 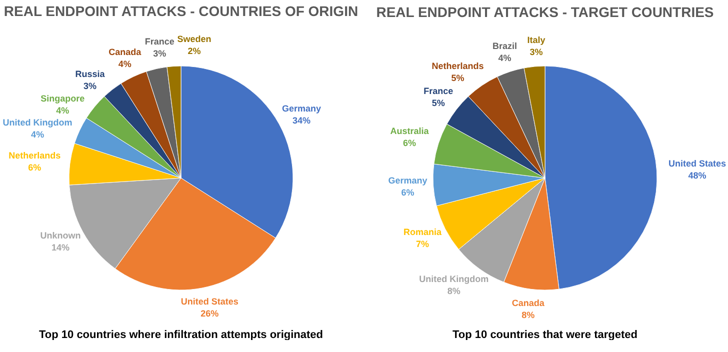 What do you see at coordinates (545, 12) in the screenshot?
I see `chart-title: REAL ENDPOINT ATTACKS - TARGET COUNTRIES` at bounding box center [545, 12].